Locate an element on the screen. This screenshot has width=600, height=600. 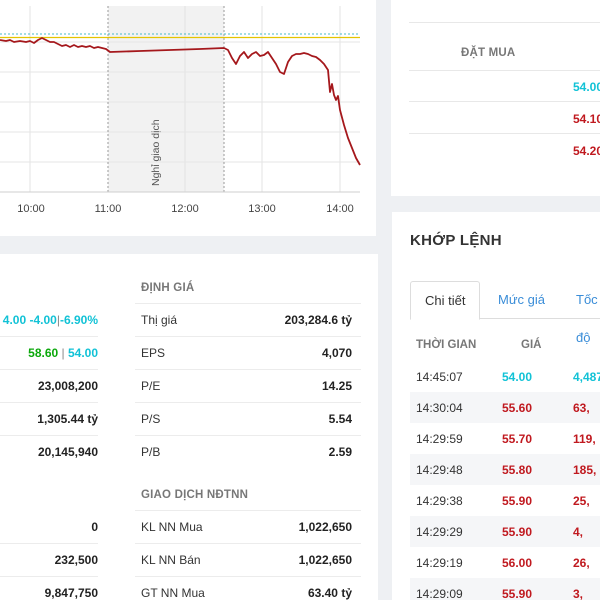
table-row: 14:29:38 55.90 25, is located at coordinates (505, 500).